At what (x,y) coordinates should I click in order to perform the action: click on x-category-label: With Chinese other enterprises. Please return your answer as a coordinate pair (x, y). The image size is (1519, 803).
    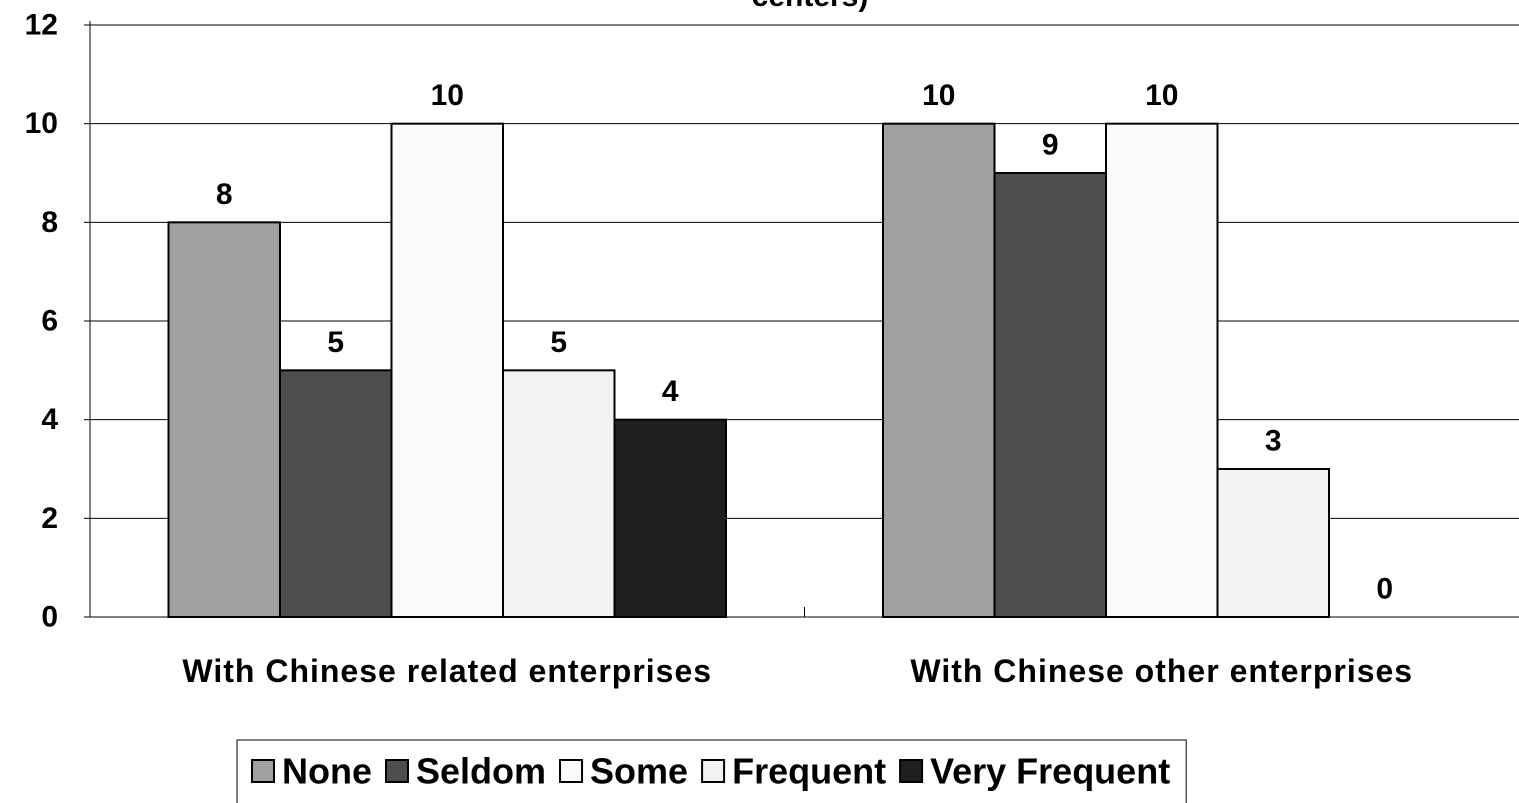
    Looking at the image, I should click on (1161, 671).